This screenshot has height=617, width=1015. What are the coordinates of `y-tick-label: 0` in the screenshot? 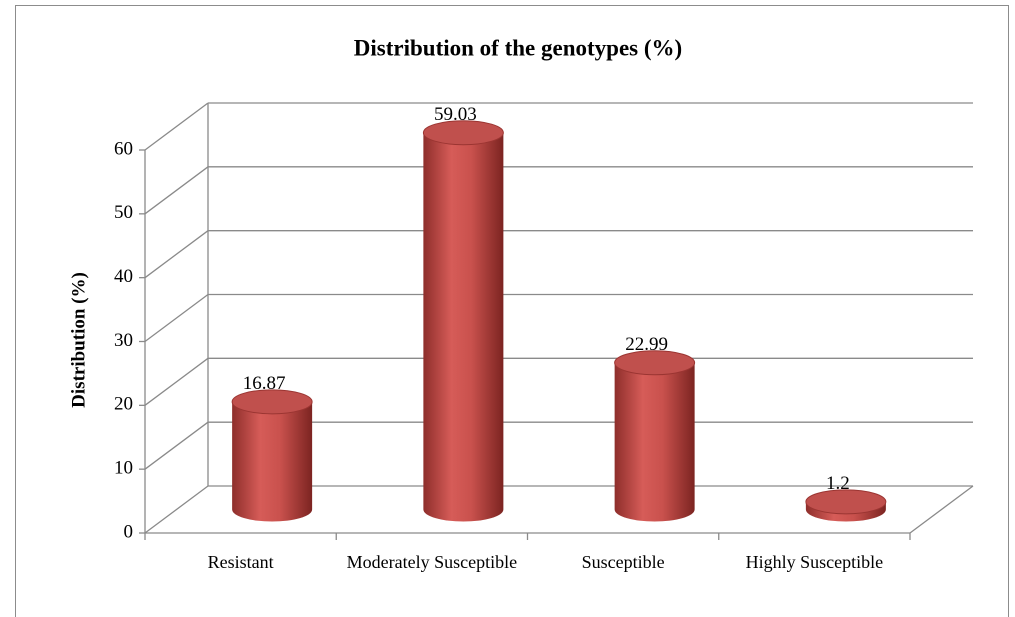 It's located at (129, 531).